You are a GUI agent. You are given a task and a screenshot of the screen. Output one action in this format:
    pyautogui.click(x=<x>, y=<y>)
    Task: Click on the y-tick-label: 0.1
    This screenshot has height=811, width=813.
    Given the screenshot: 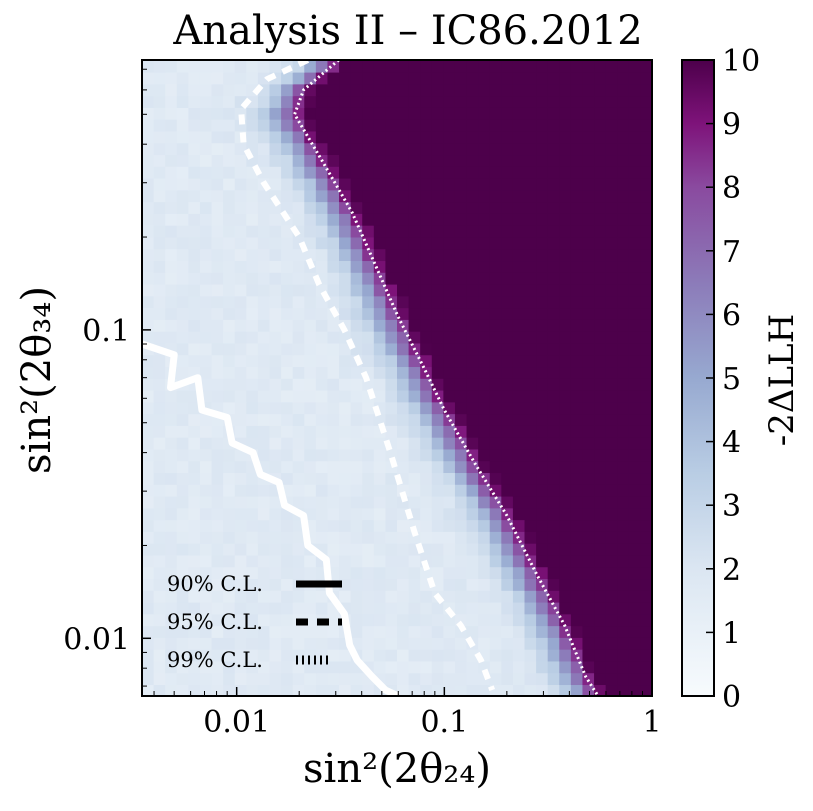 What is the action you would take?
    pyautogui.click(x=106, y=331)
    